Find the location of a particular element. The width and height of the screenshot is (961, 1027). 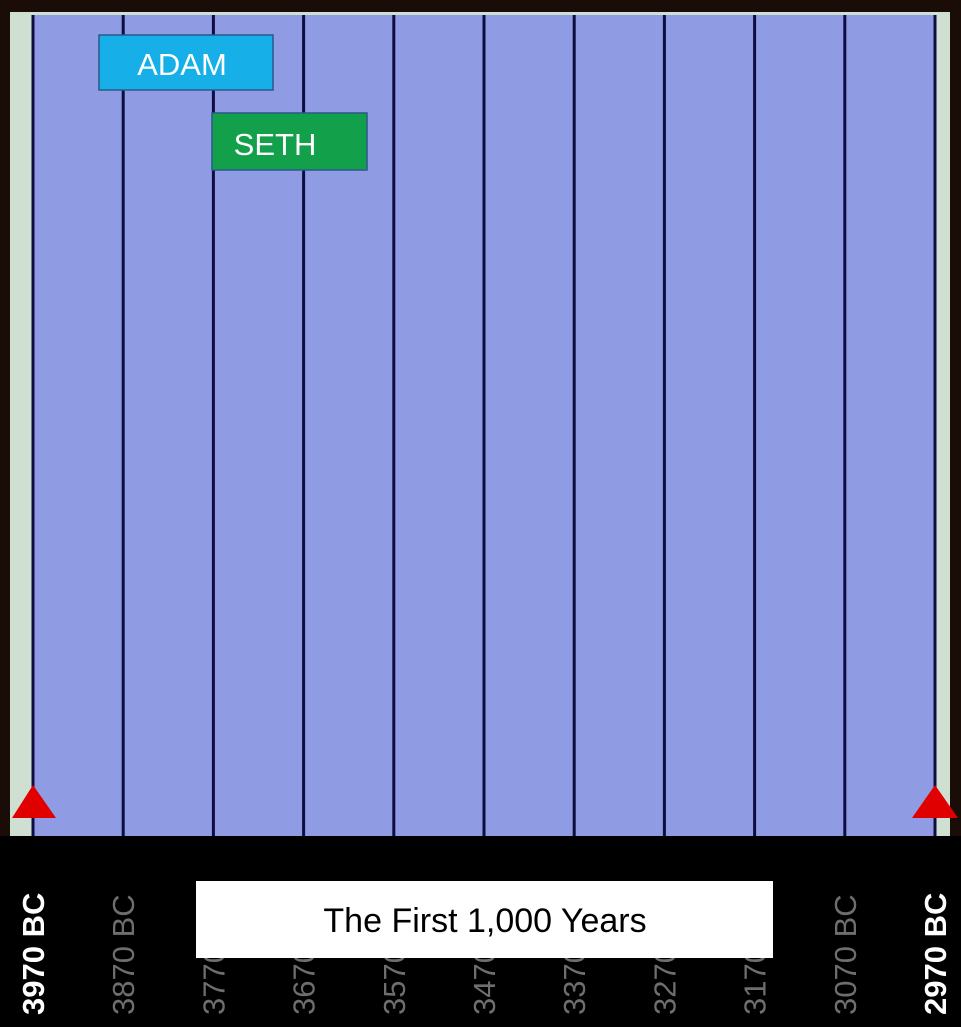

title: The First 1,000 Years is located at coordinates (484, 921).